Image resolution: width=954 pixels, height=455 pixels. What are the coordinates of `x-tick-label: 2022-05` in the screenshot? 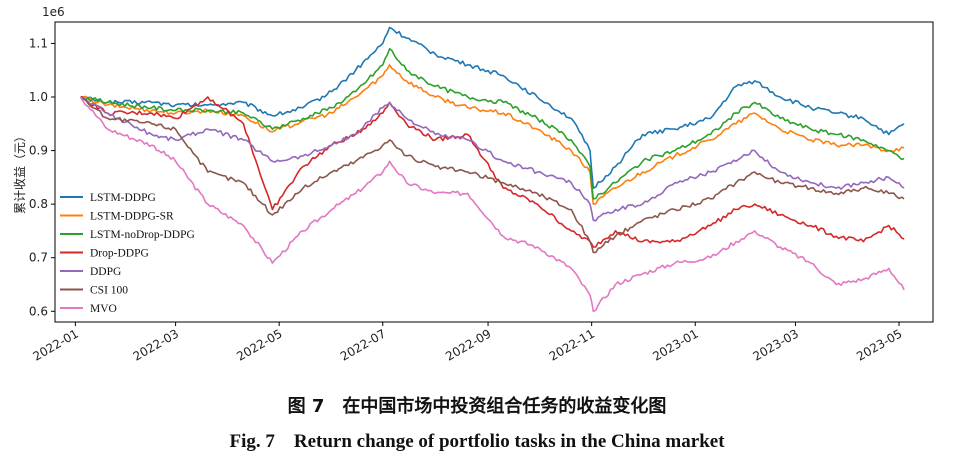 It's located at (259, 344).